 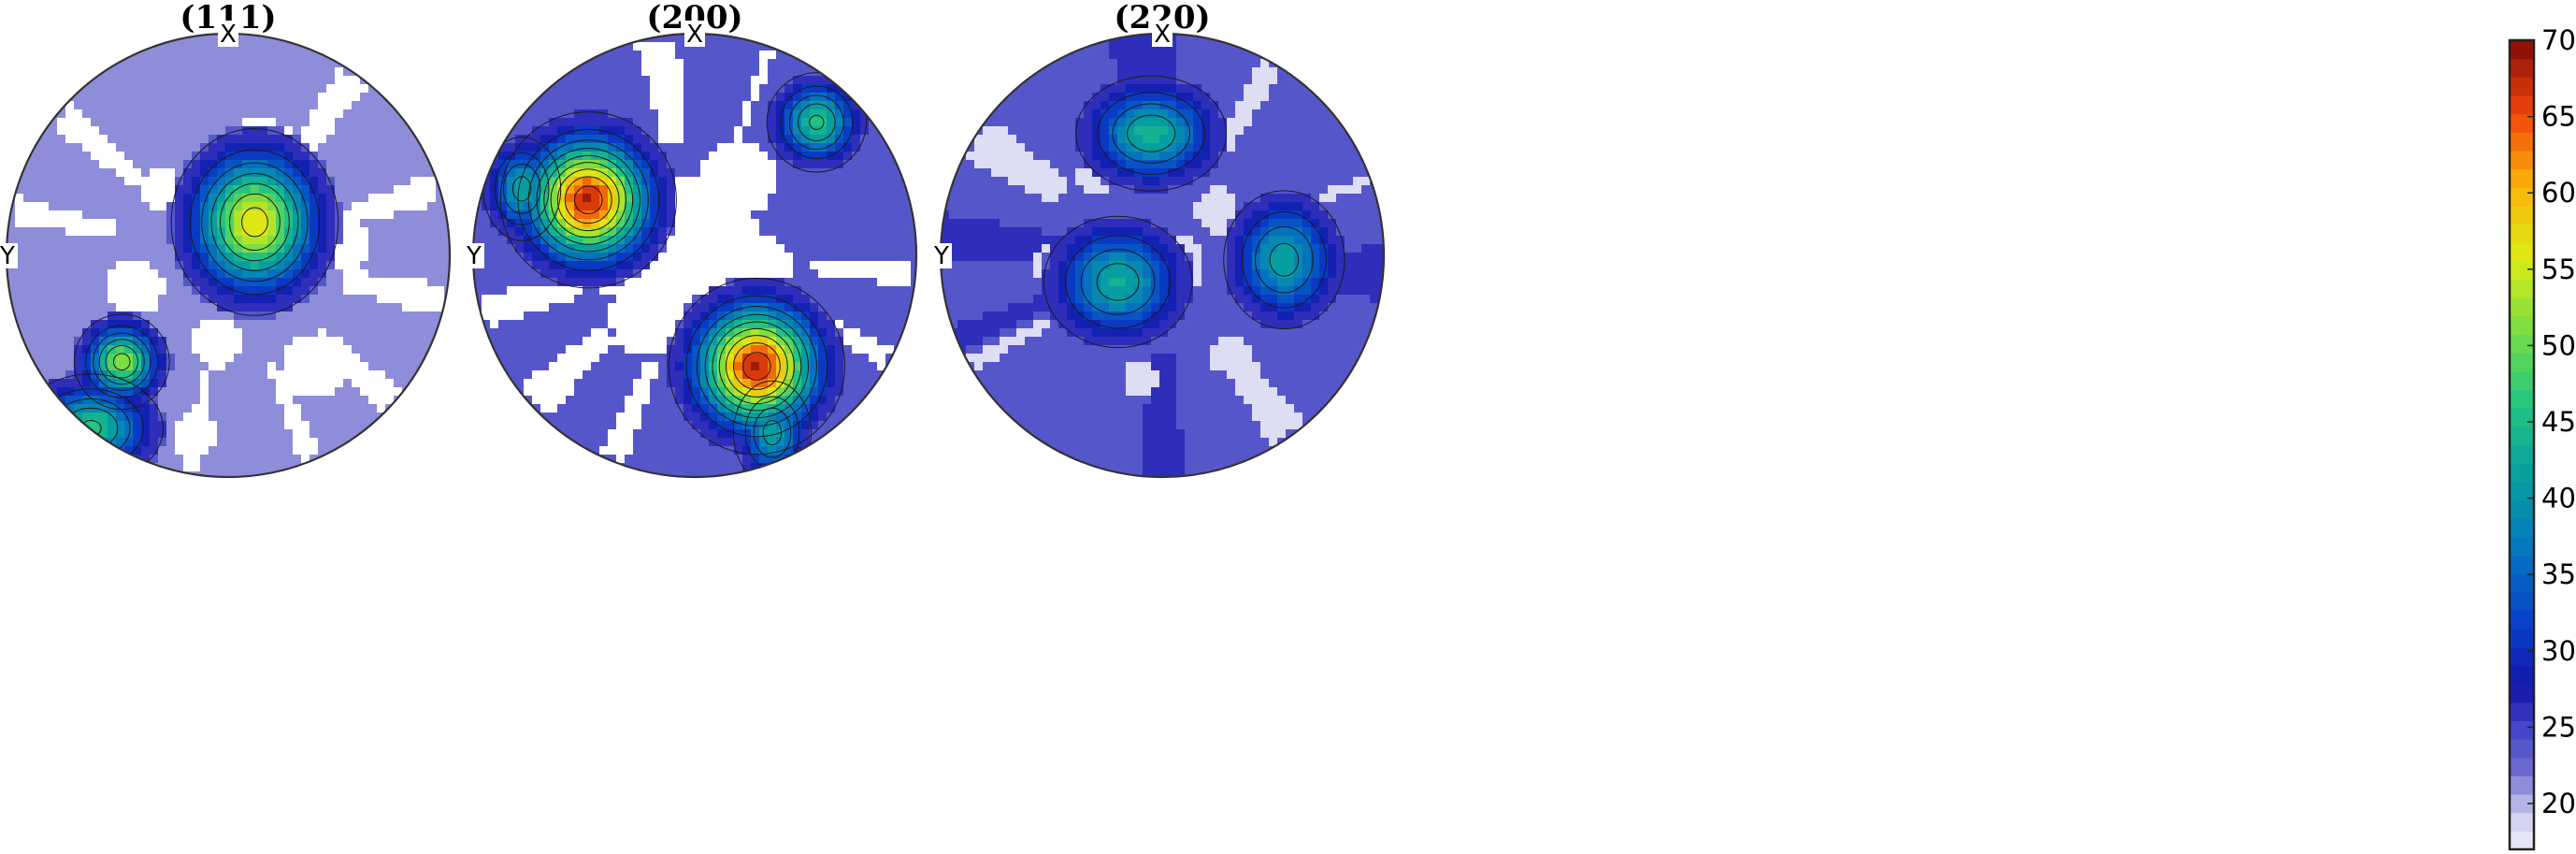 I want to click on colorbar-tick-label: 45, so click(x=2558, y=422).